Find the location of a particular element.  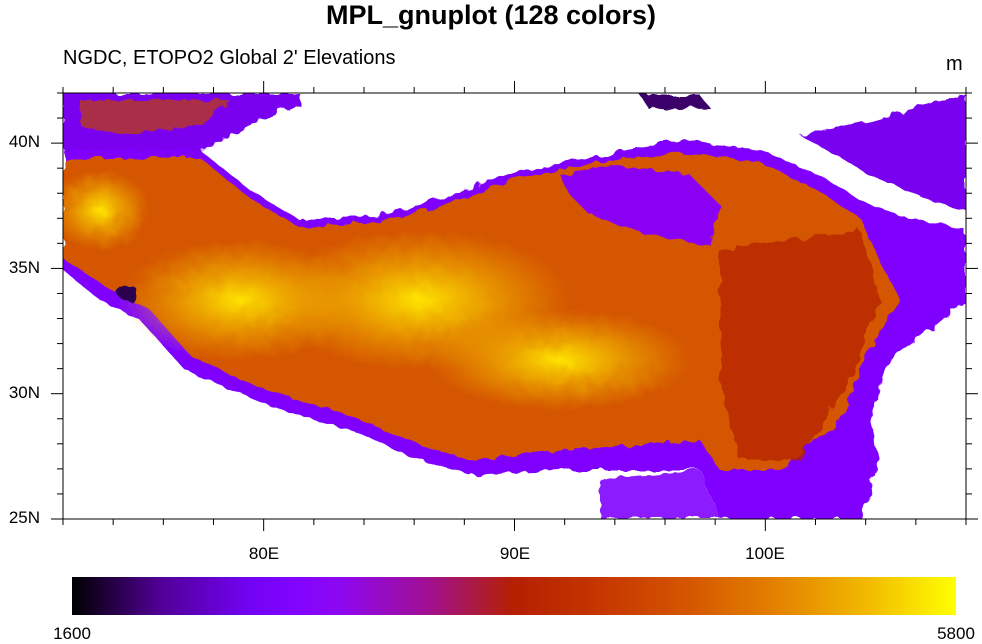

plateau-yellow-north is located at coordinates (106, 210).